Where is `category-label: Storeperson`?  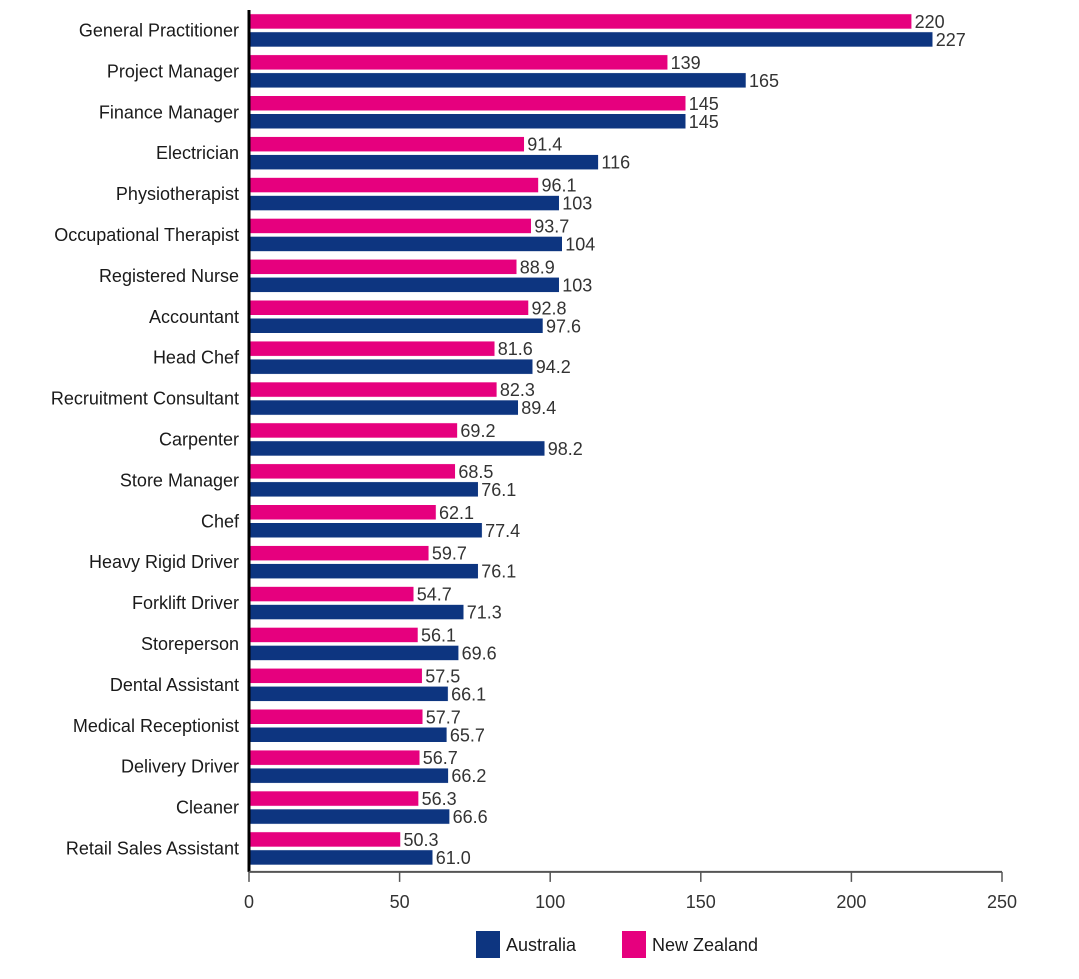
category-label: Storeperson is located at coordinates (190, 644).